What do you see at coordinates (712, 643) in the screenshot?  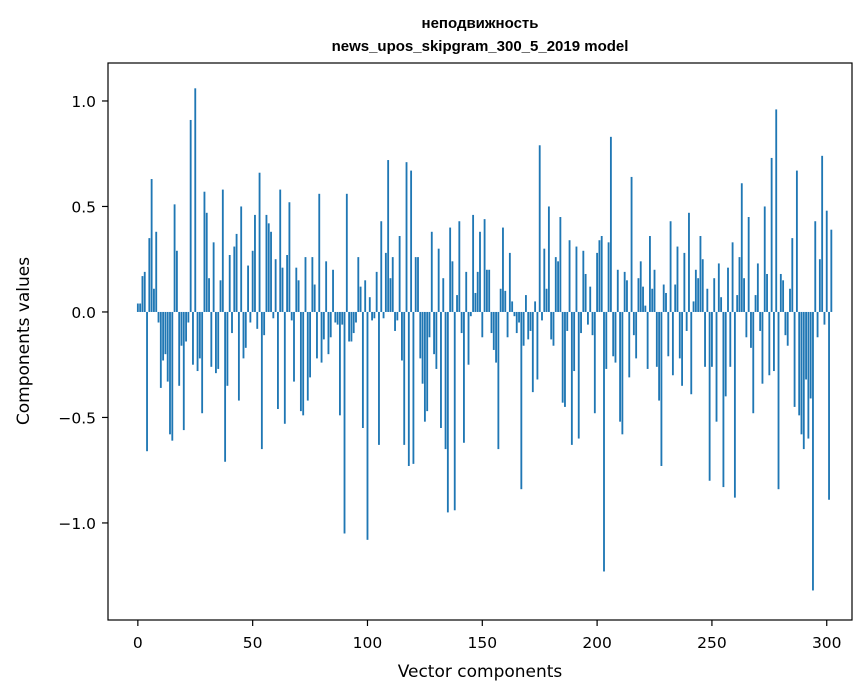 I see `x-tick-label: 250` at bounding box center [712, 643].